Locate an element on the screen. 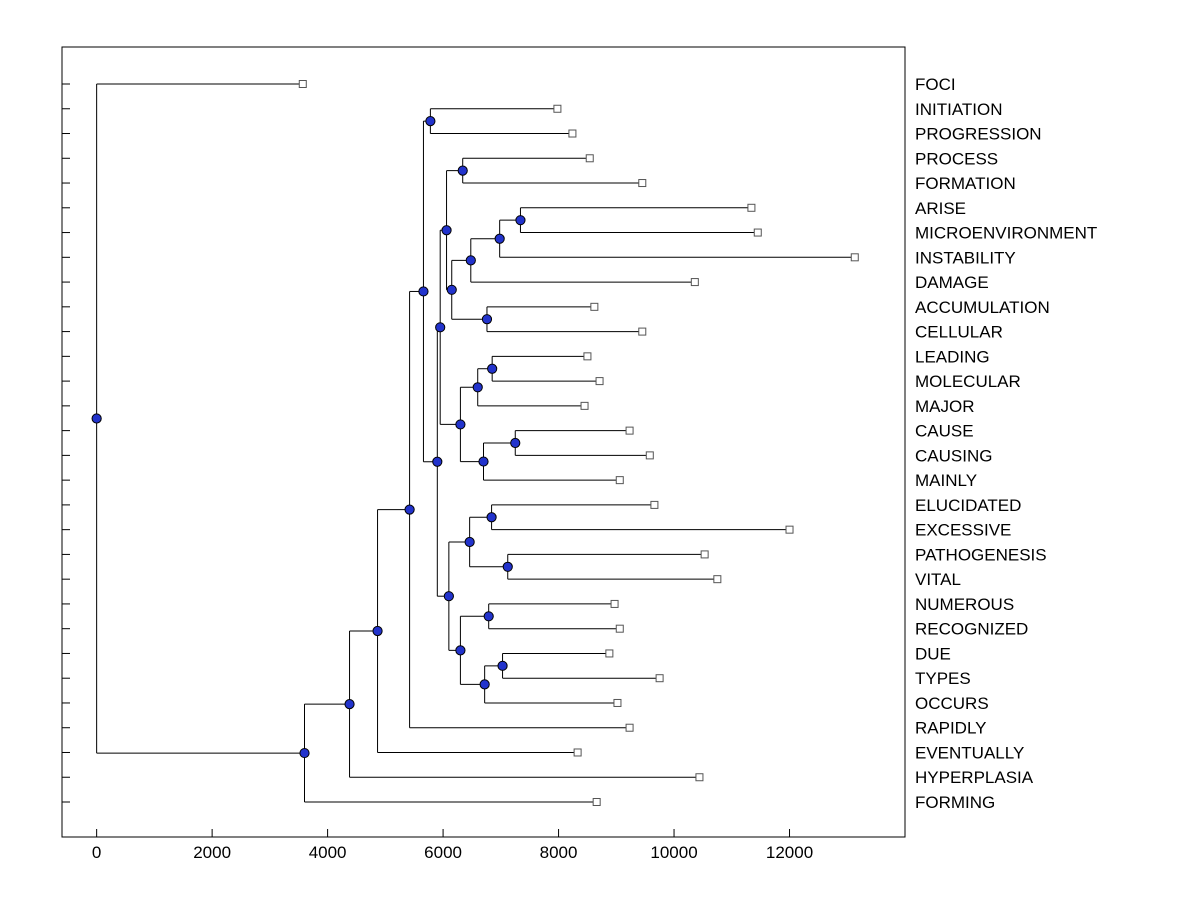 This screenshot has height=900, width=1200. x-tick-label: 2000 is located at coordinates (212, 852).